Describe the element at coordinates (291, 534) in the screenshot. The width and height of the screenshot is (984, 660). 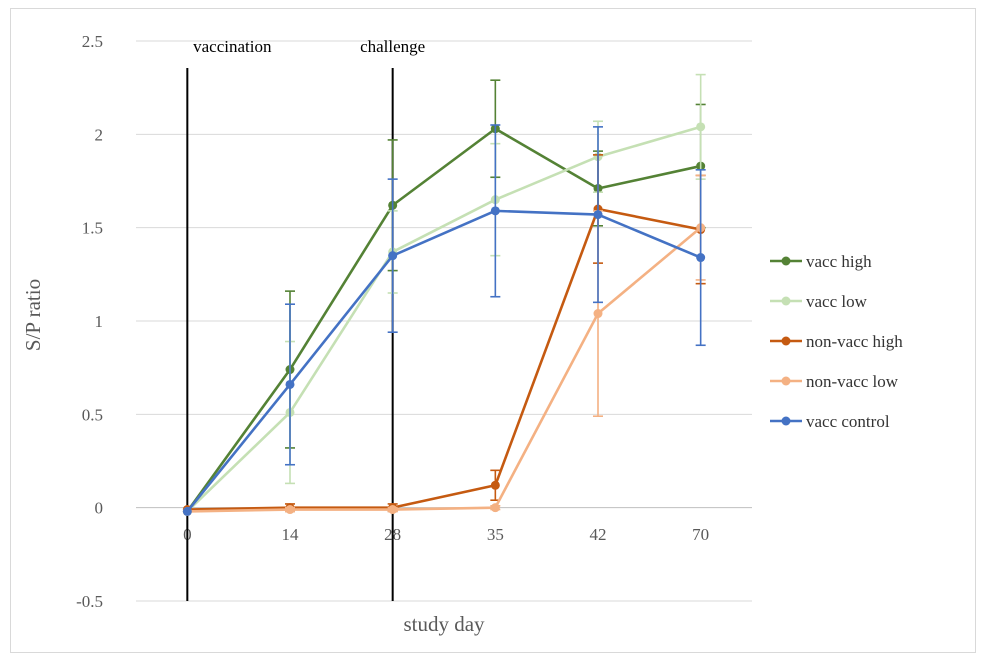
I see `x-tick-label: 14` at that location.